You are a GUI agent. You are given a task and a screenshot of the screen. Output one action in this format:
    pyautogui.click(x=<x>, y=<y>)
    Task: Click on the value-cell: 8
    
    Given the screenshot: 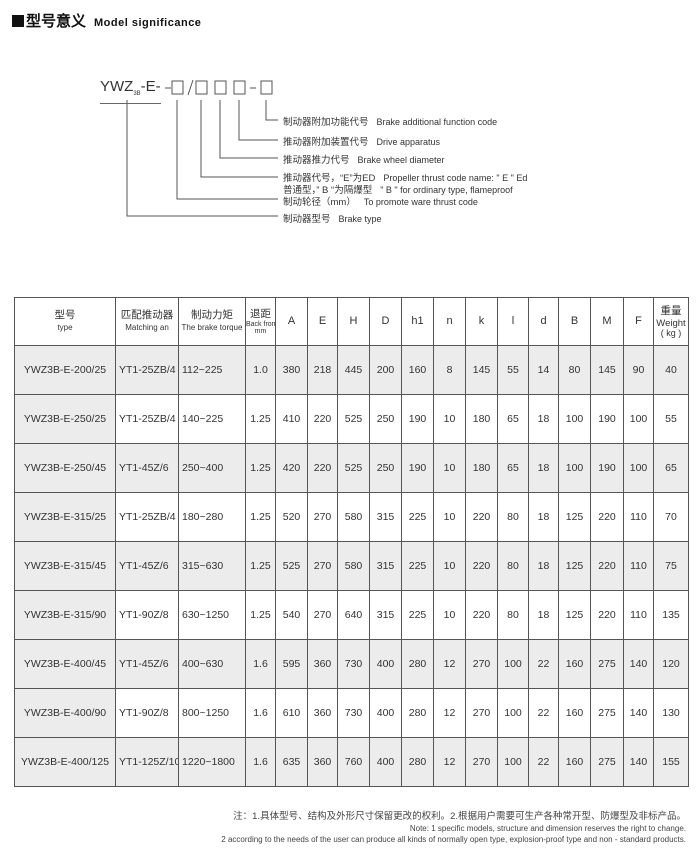 What is the action you would take?
    pyautogui.click(x=449, y=370)
    